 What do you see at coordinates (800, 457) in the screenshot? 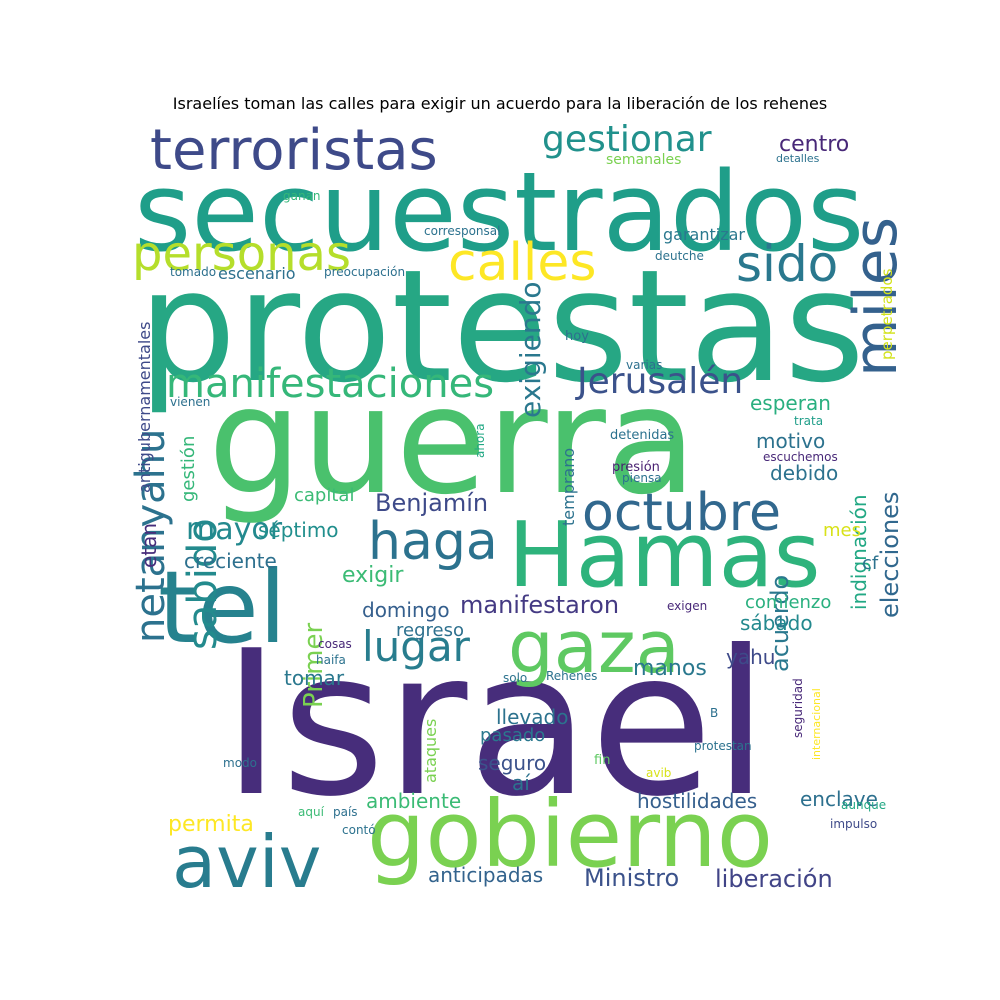
I see `word-escuchemos: escuchemos` at bounding box center [800, 457].